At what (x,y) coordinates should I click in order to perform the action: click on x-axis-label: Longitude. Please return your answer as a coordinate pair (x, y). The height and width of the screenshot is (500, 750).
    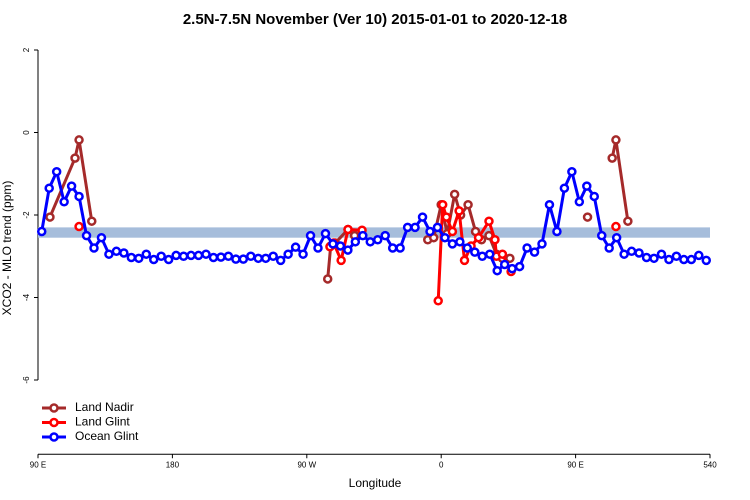
    Looking at the image, I should click on (375, 483).